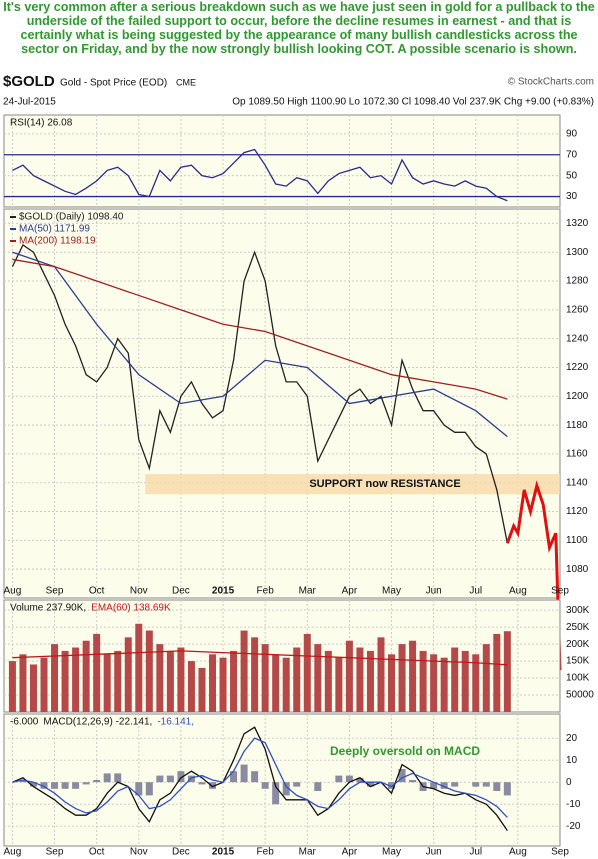  Describe the element at coordinates (578, 627) in the screenshot. I see `y-tick-label: 250K` at that location.